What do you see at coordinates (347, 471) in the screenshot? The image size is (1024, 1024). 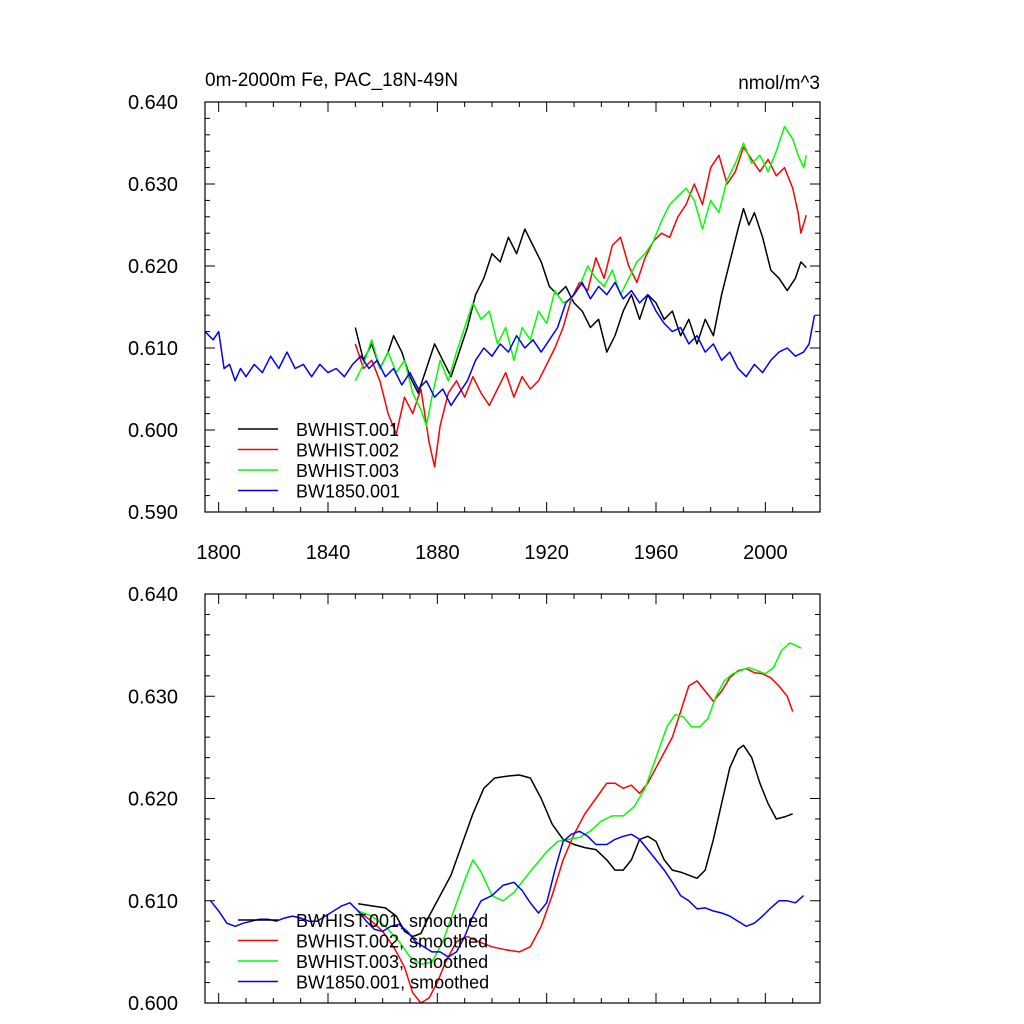 I see `legend-label: BWHIST.003` at bounding box center [347, 471].